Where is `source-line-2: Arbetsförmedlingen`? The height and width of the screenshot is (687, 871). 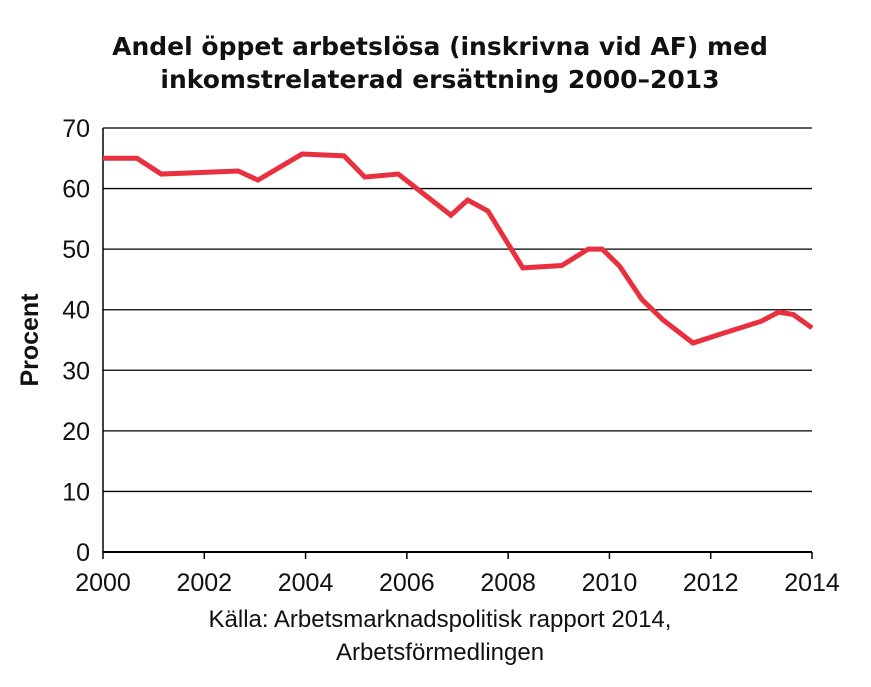 source-line-2: Arbetsförmedlingen is located at coordinates (440, 652).